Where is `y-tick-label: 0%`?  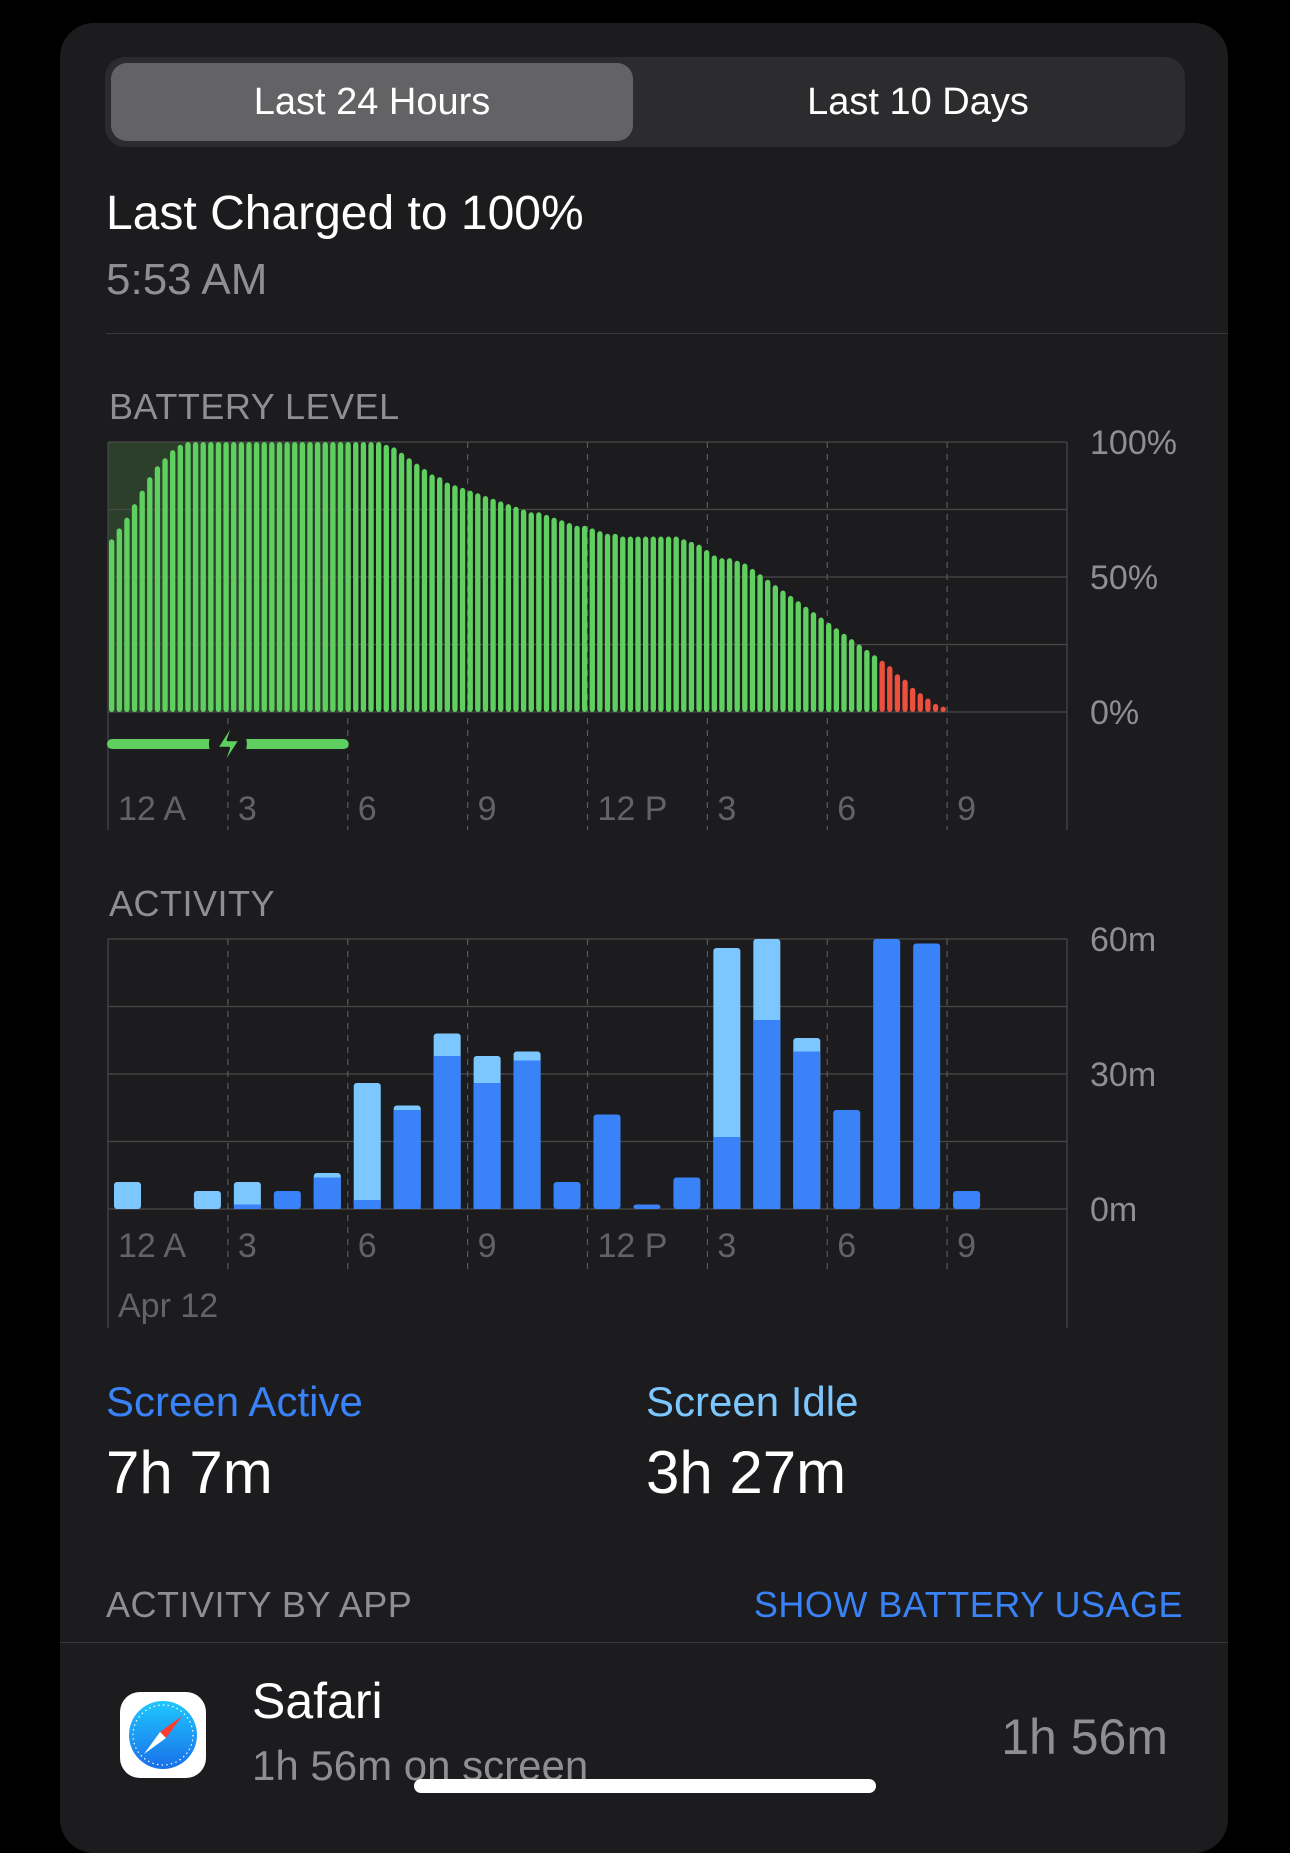
y-tick-label: 0% is located at coordinates (1114, 713).